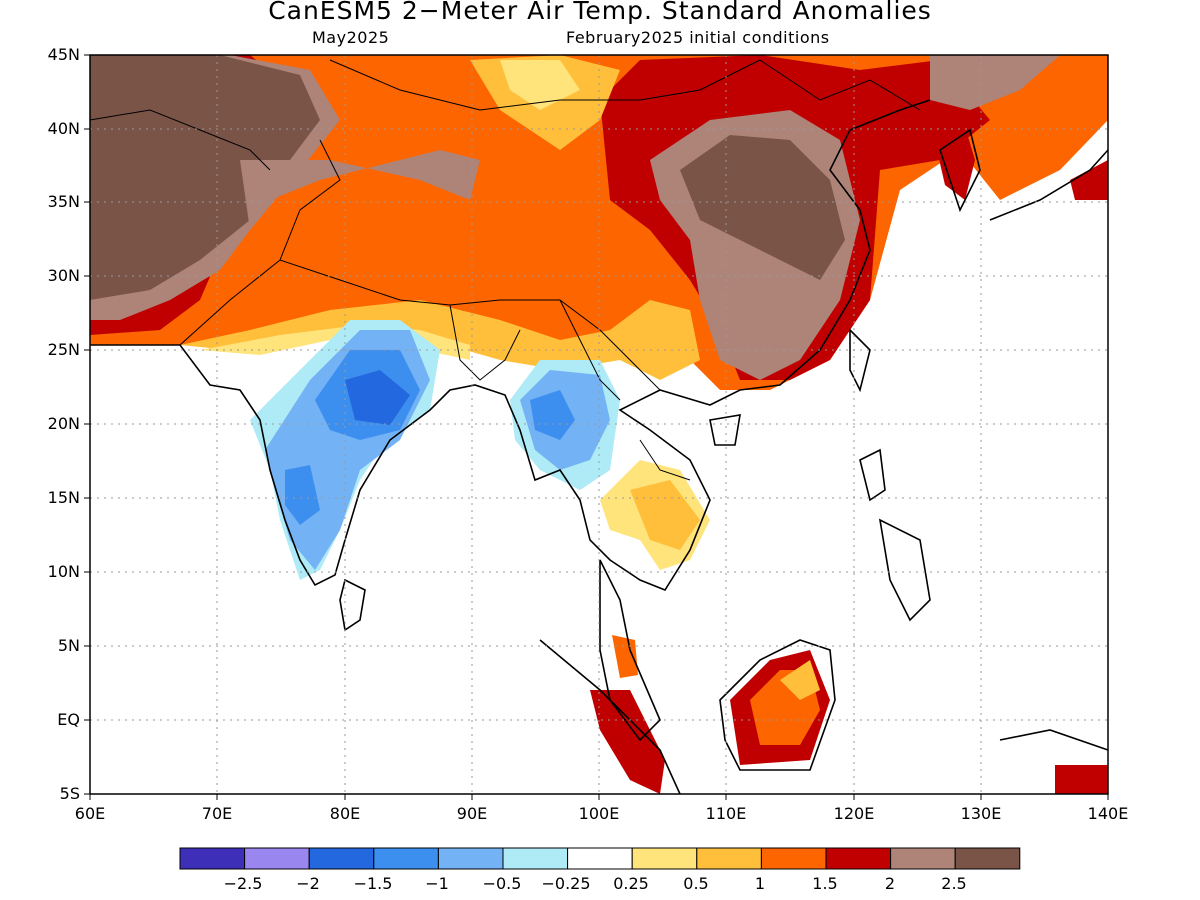 The width and height of the screenshot is (1200, 900). Describe the element at coordinates (1089, 180) in the screenshot. I see `japan-red` at that location.